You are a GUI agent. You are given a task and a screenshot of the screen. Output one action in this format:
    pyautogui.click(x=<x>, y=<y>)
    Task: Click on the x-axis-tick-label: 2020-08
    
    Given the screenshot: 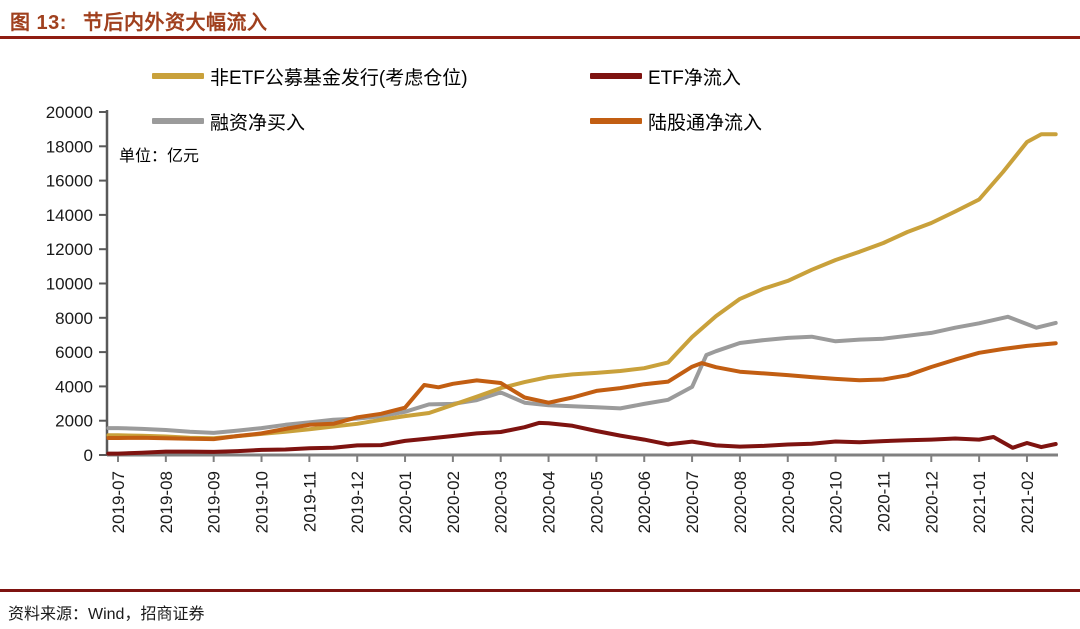 What is the action you would take?
    pyautogui.click(x=740, y=502)
    